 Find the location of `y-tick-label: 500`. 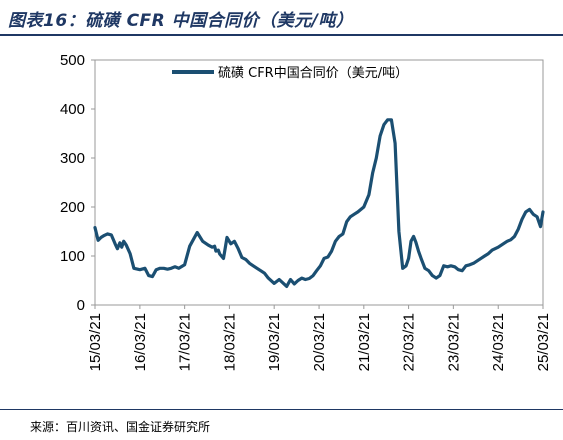

y-tick-label: 500 is located at coordinates (72, 60).